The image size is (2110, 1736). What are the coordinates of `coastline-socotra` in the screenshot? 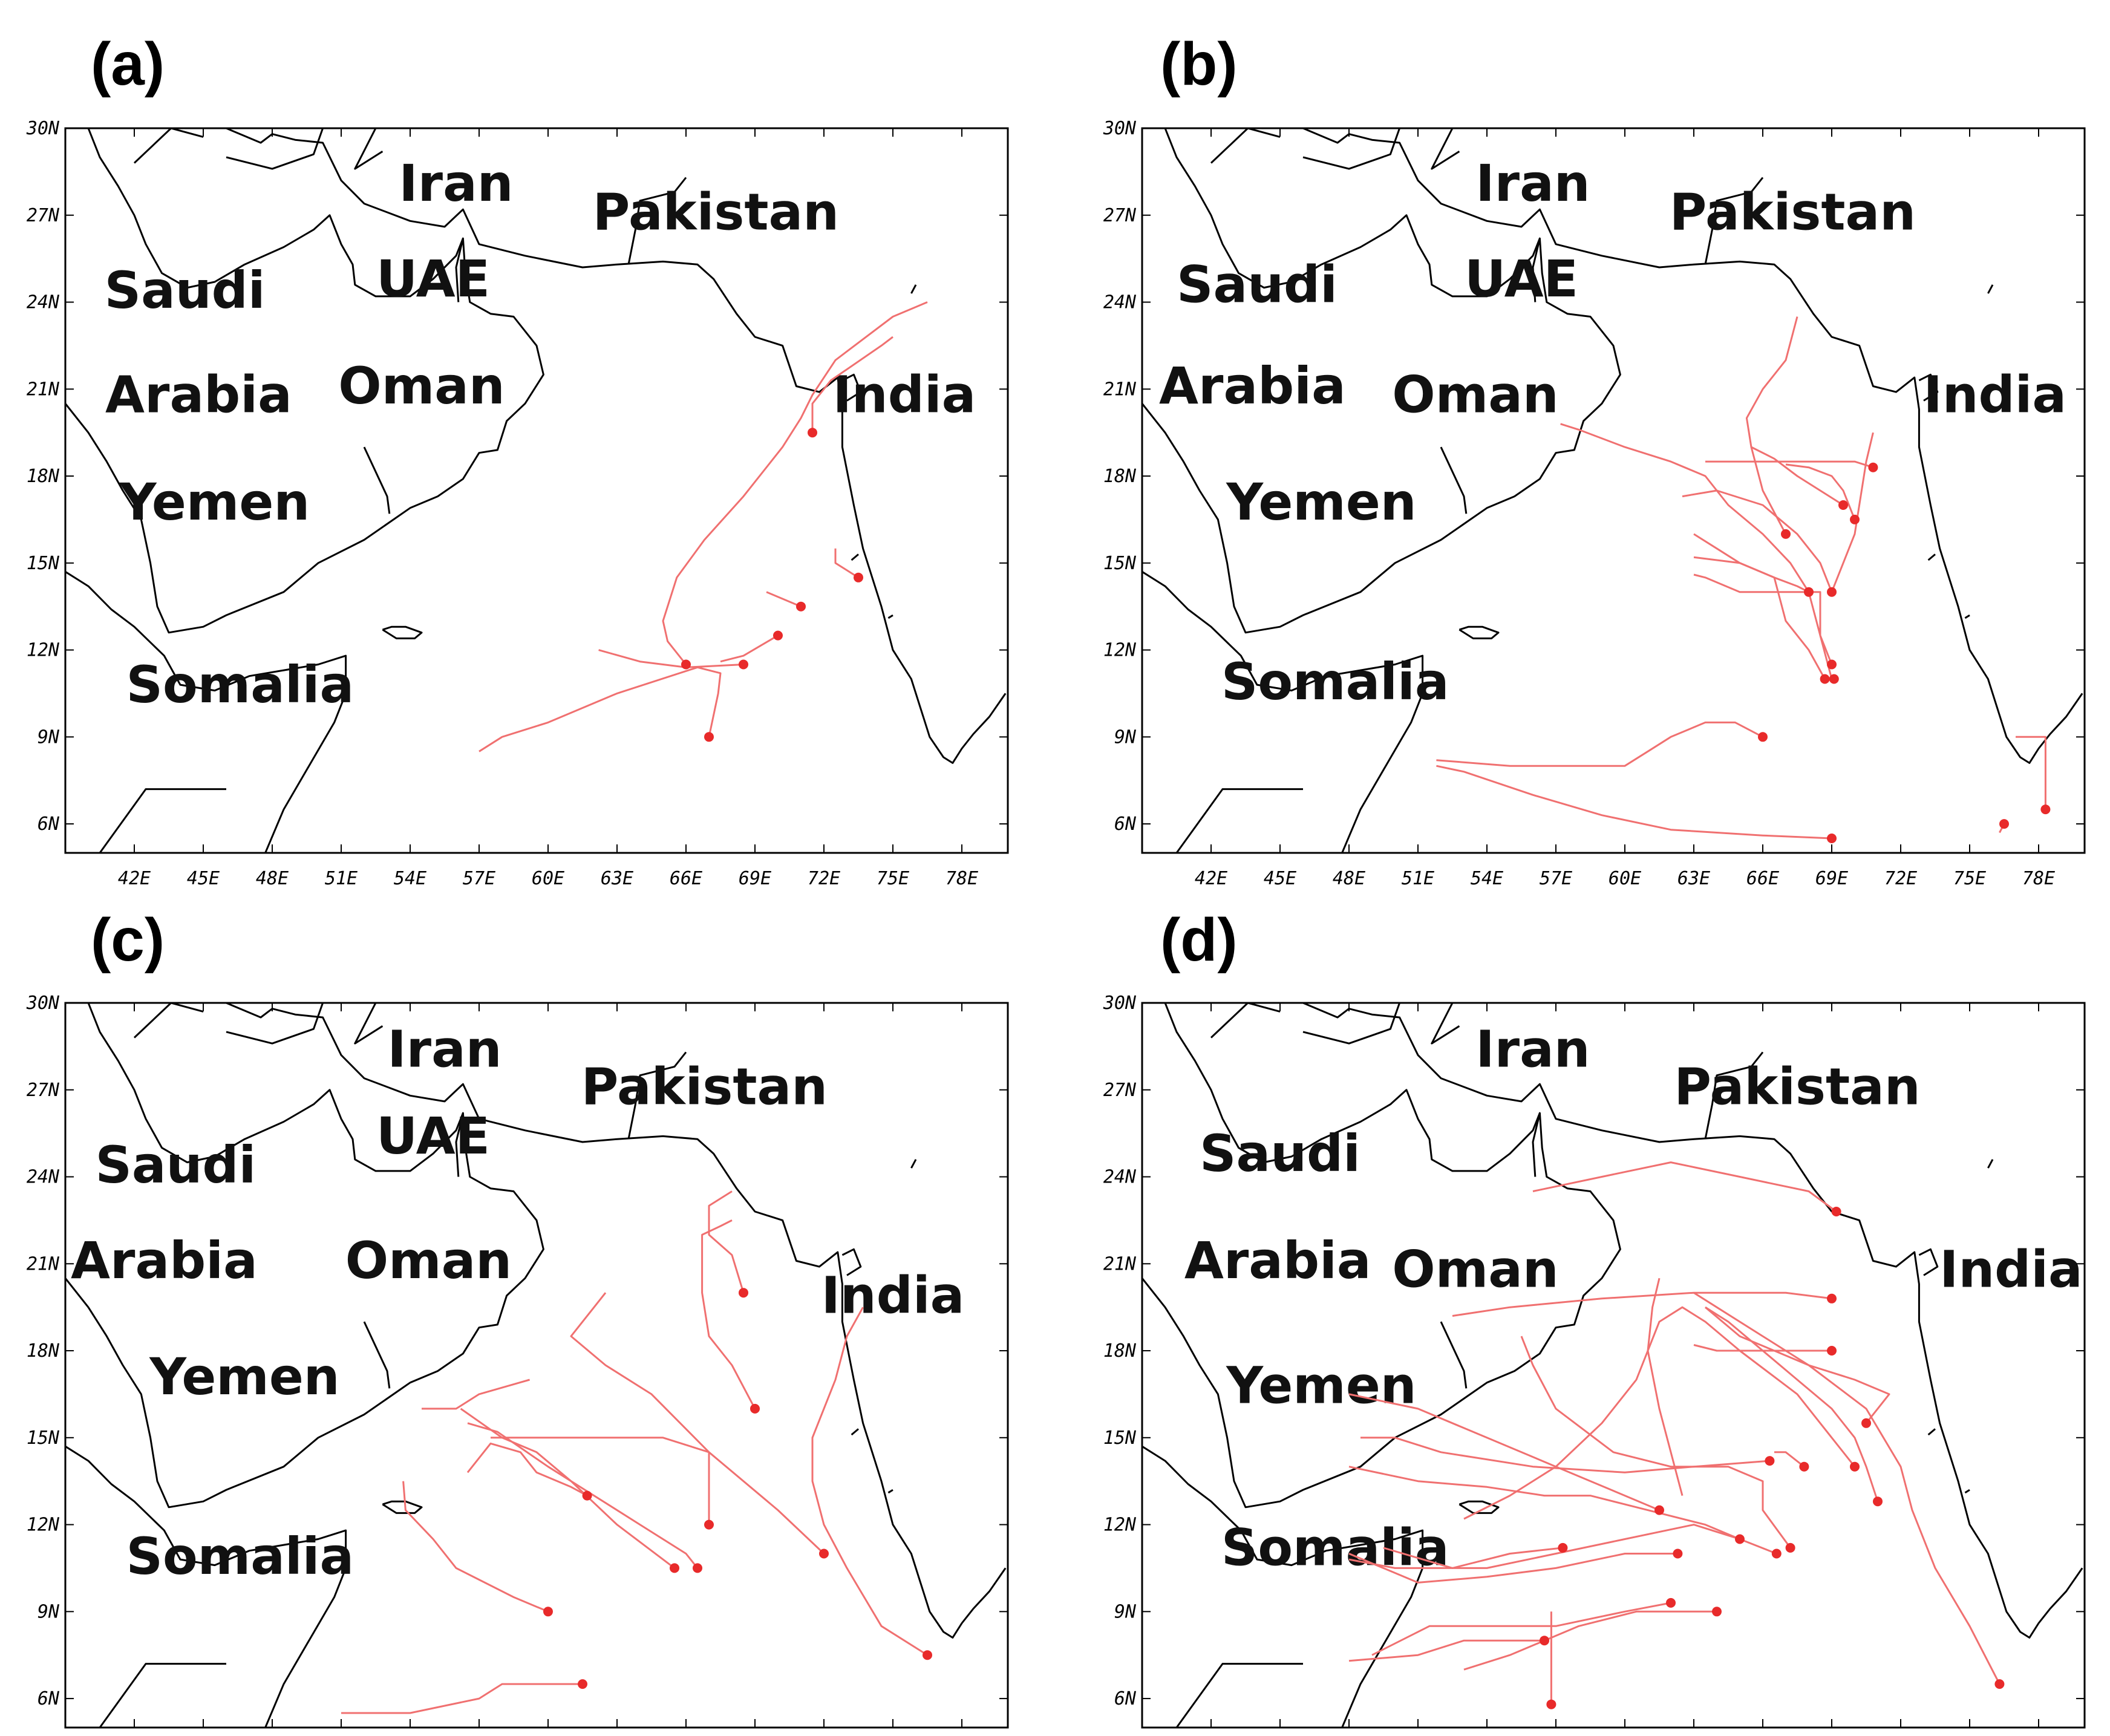 It's located at (1479, 632).